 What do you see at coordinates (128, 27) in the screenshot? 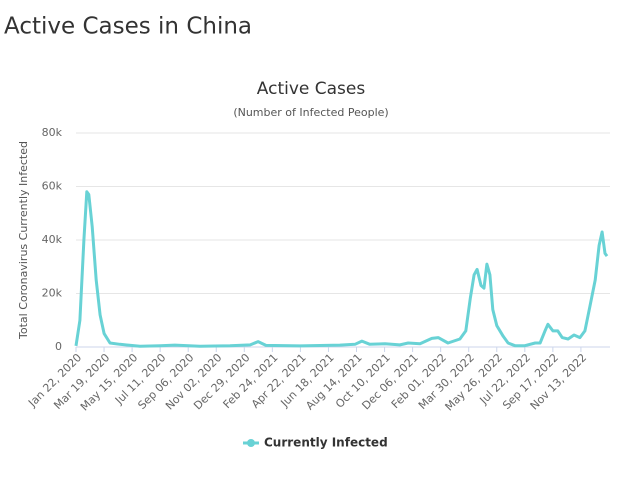
I see `page-title: Active Cases in China` at bounding box center [128, 27].